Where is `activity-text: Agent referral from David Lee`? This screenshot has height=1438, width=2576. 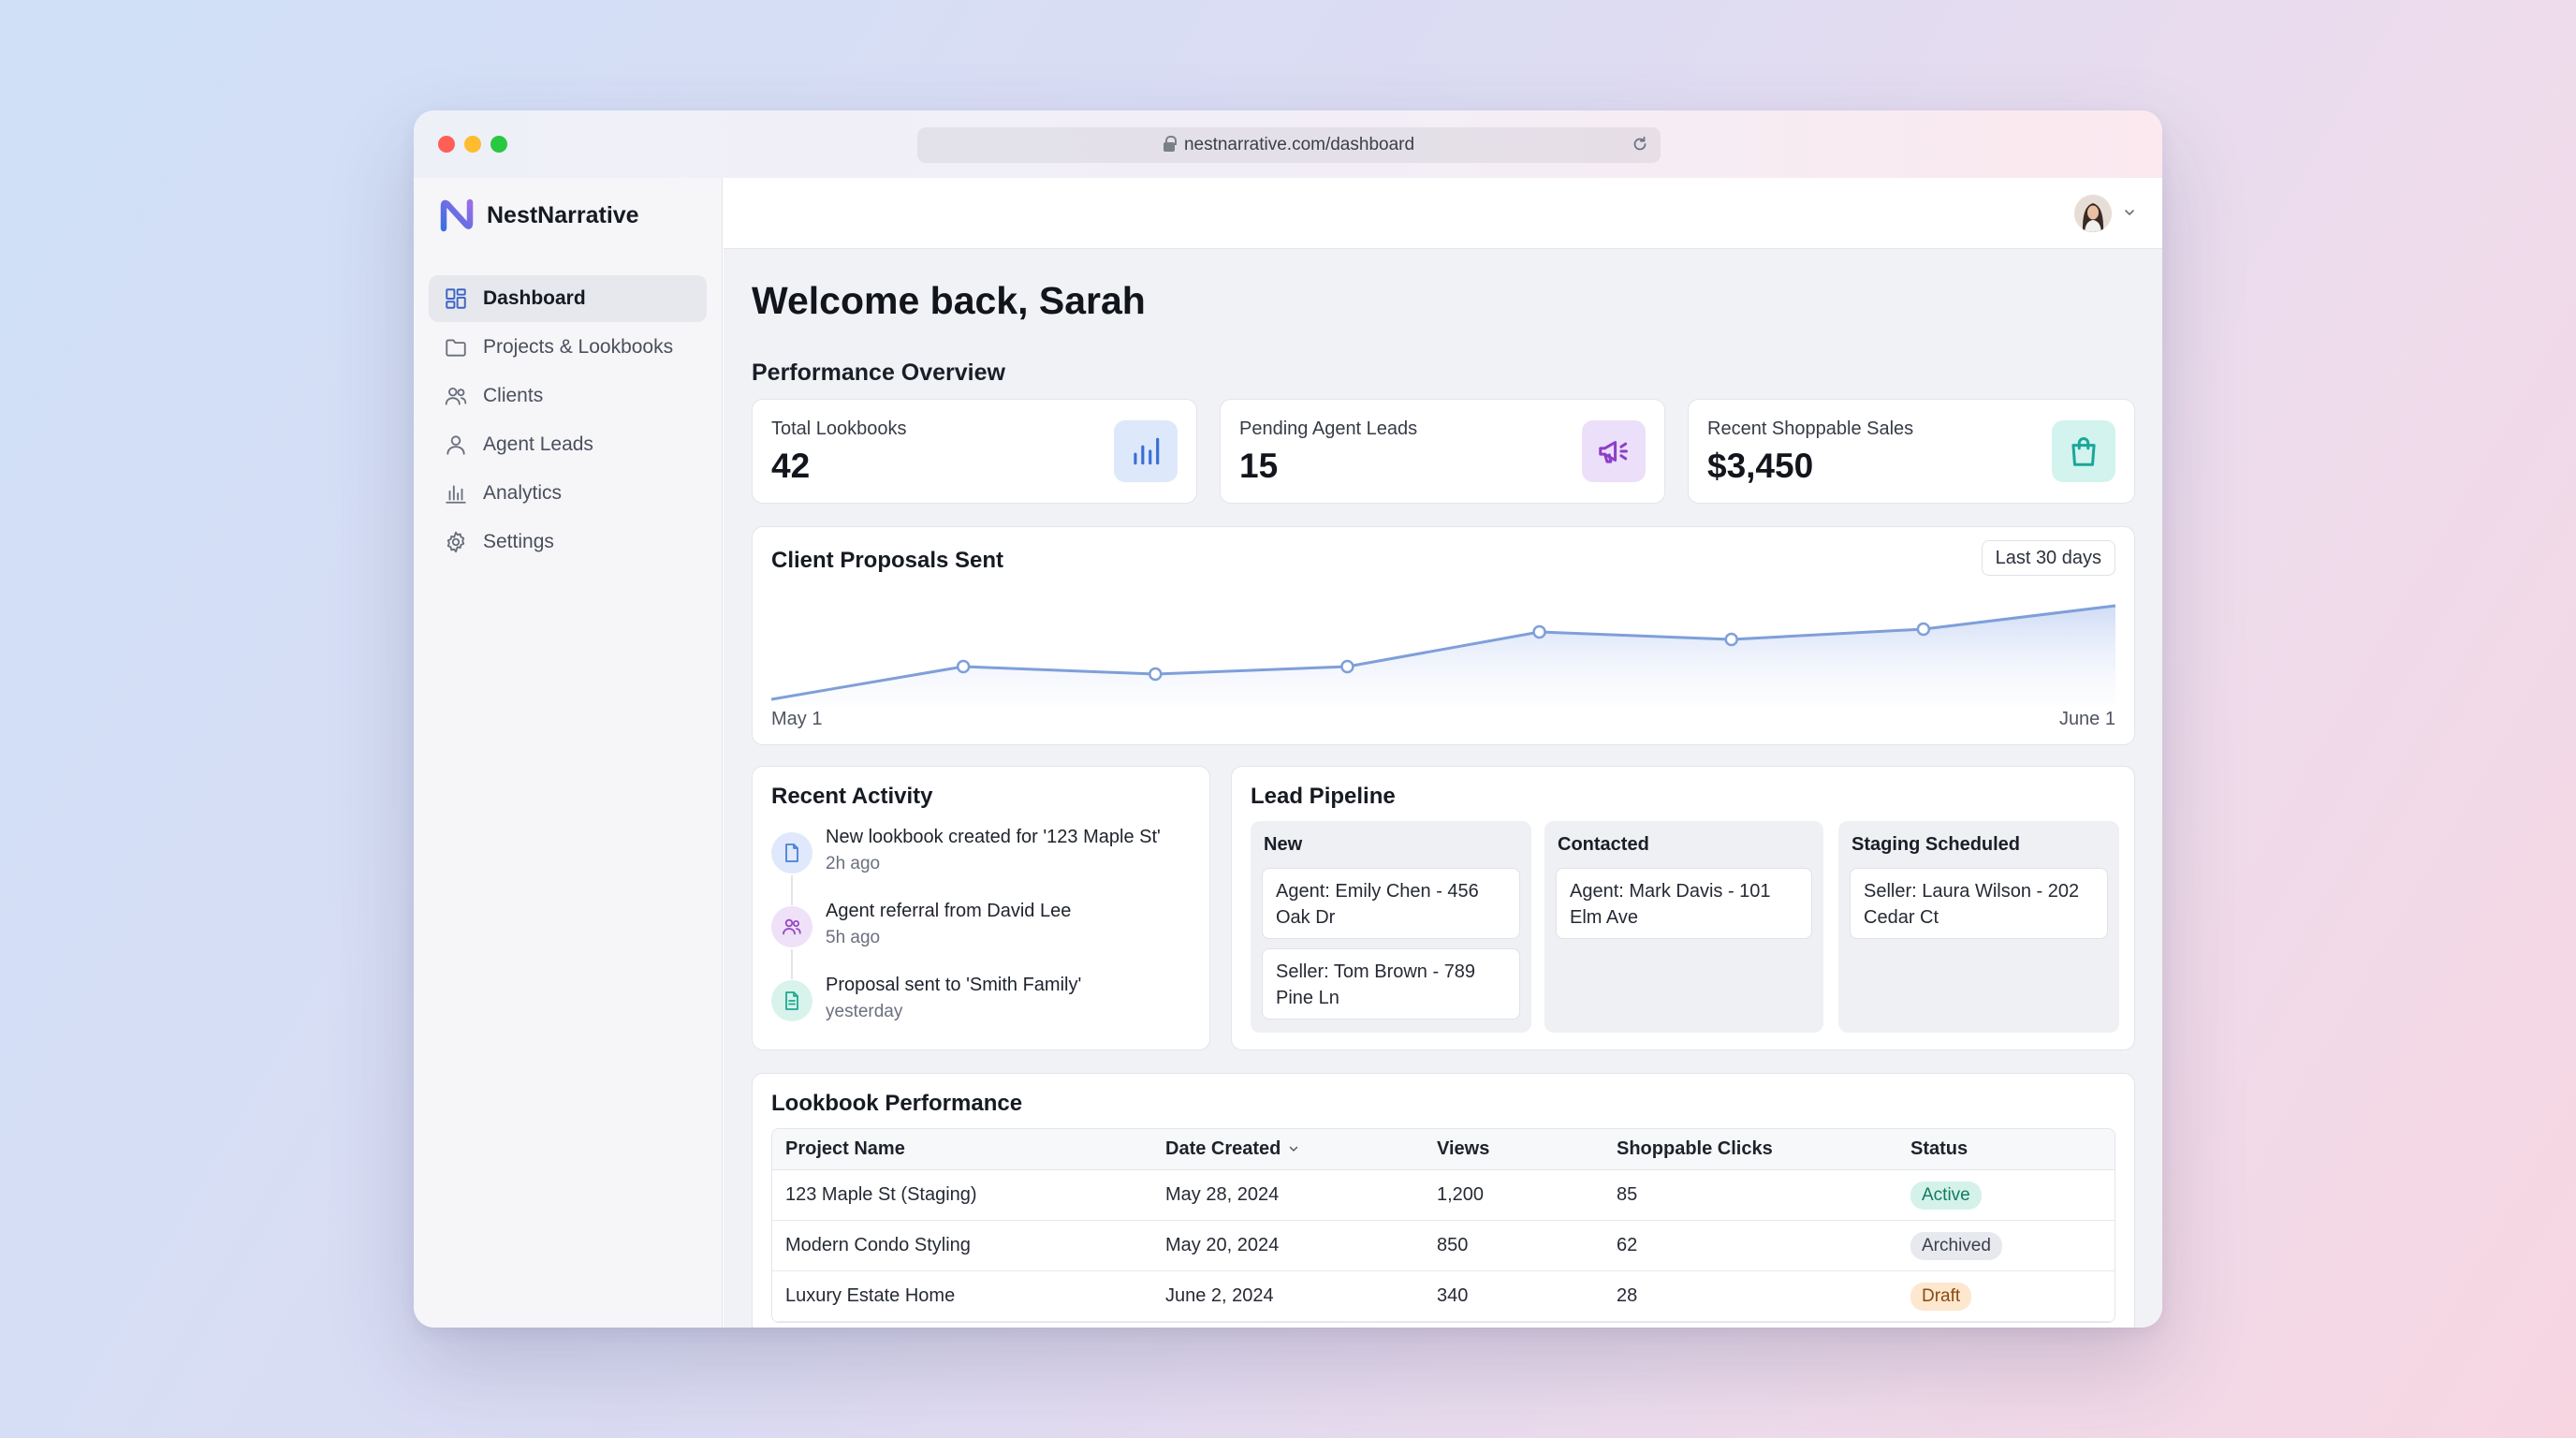 activity-text: Agent referral from David Lee is located at coordinates (949, 911).